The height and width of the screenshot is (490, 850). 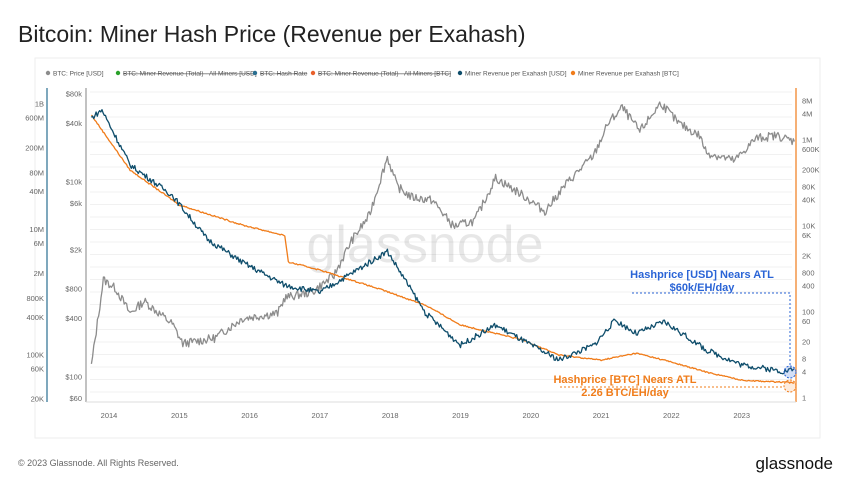 I want to click on price-tick: $800, so click(x=73, y=288).